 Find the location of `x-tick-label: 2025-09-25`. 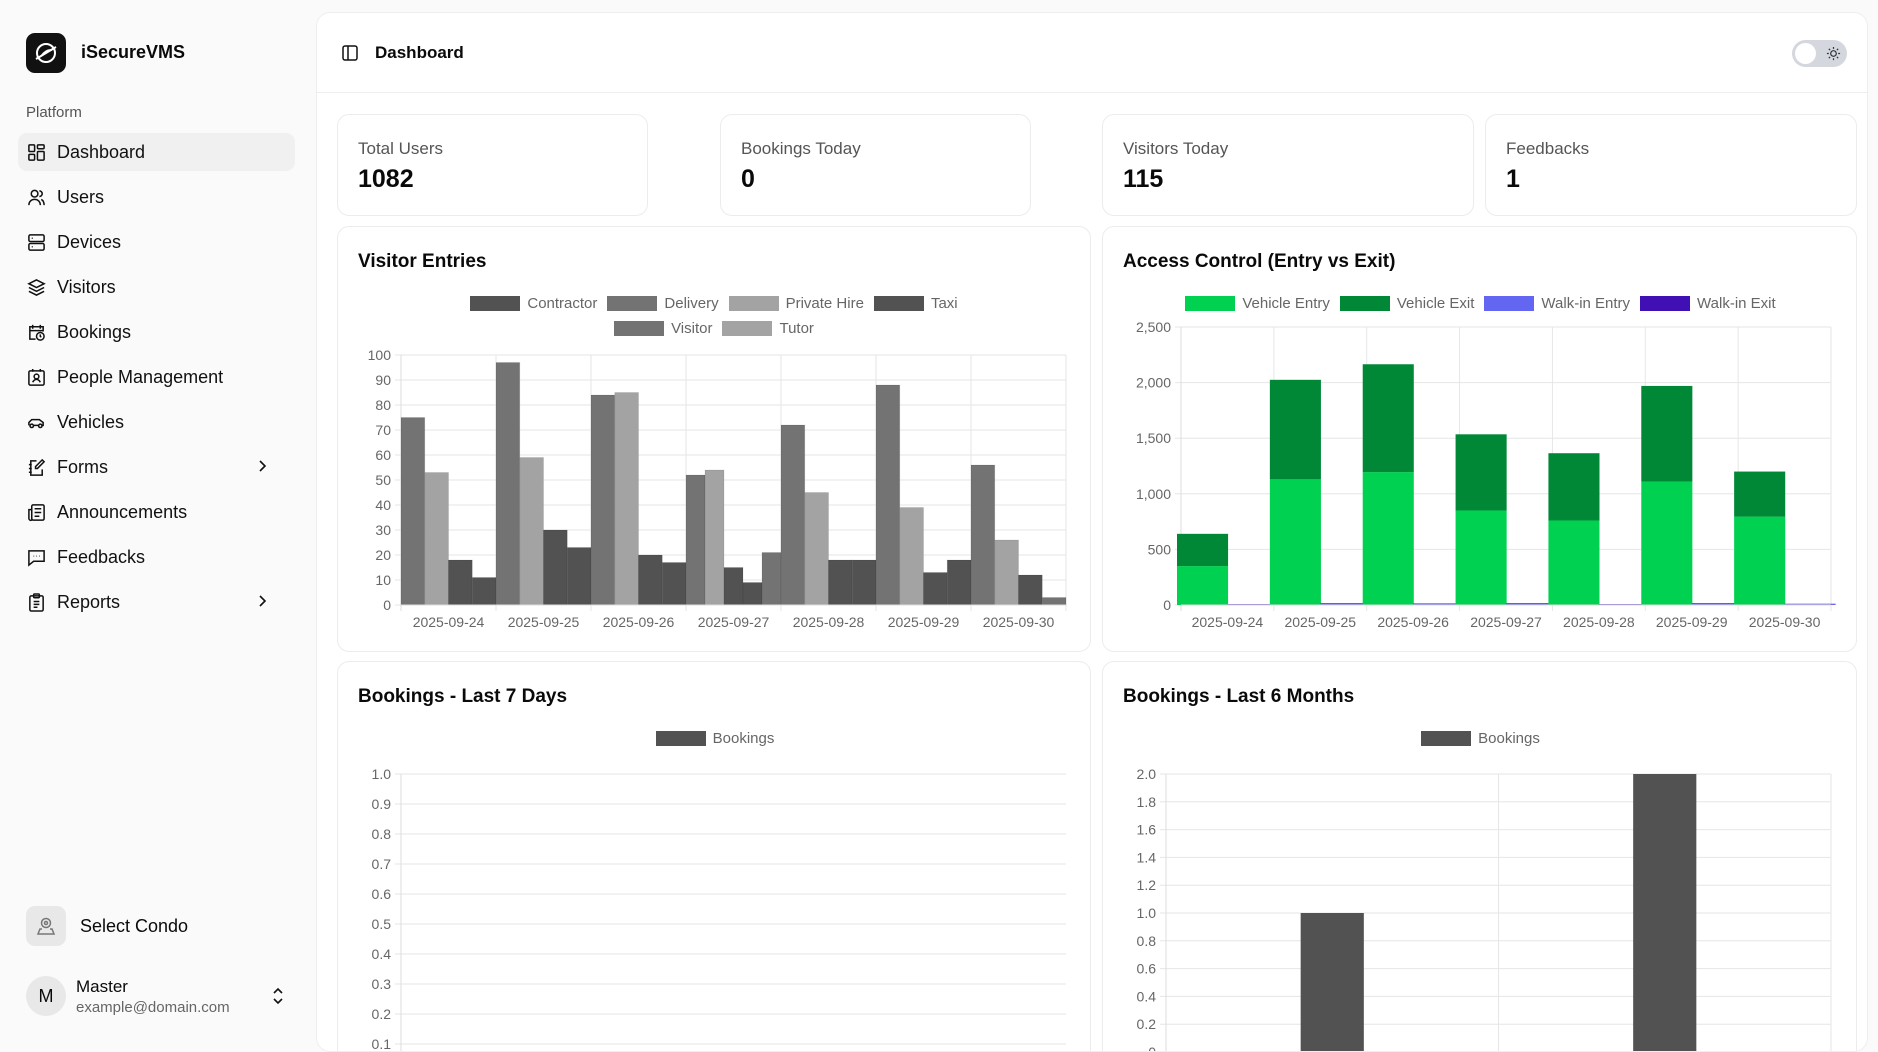

x-tick-label: 2025-09-25 is located at coordinates (544, 622).